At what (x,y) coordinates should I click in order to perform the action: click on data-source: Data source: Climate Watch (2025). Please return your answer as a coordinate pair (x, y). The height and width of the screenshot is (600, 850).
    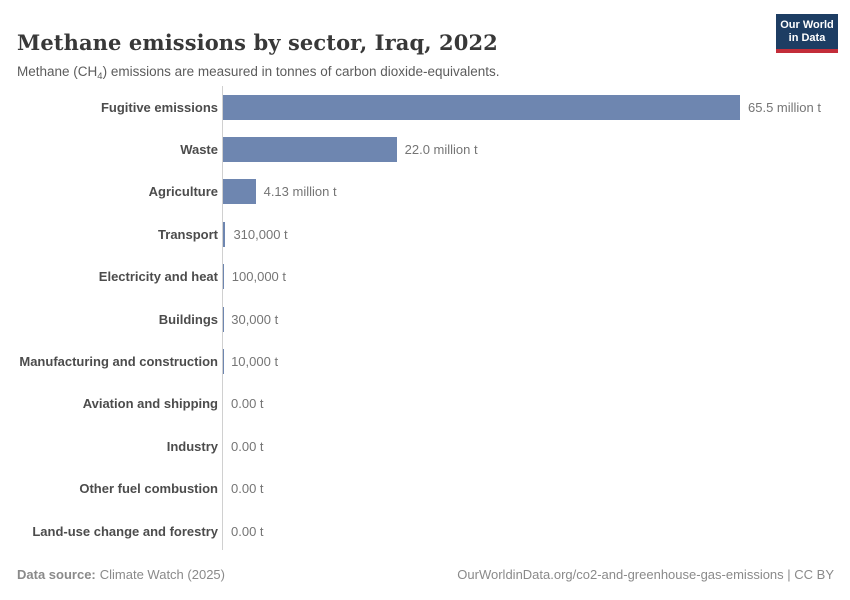
    Looking at the image, I should click on (121, 574).